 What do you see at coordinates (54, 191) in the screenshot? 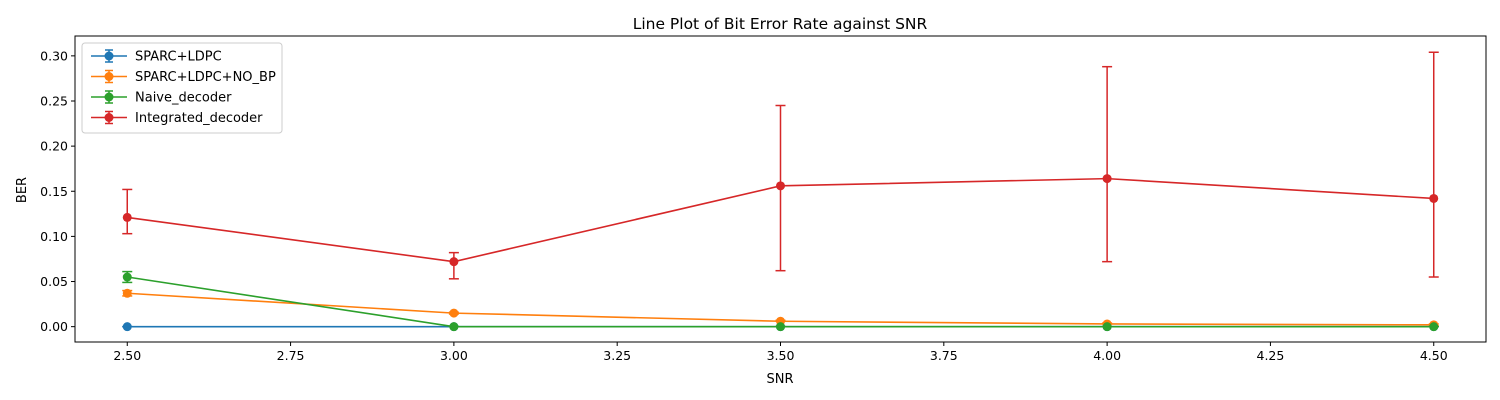
I see `y-tick-label: 0.15` at bounding box center [54, 191].